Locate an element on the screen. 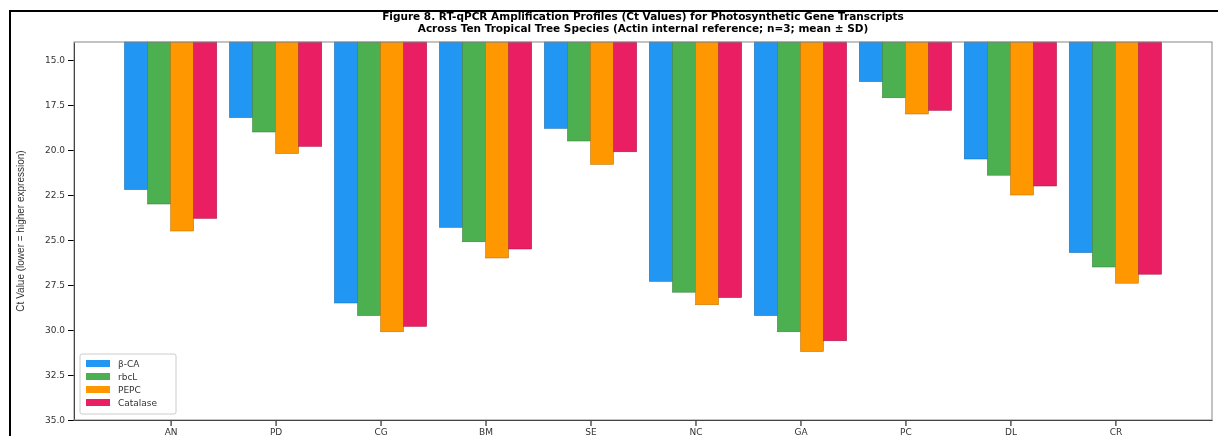  x-tick-label: NC is located at coordinates (696, 431).